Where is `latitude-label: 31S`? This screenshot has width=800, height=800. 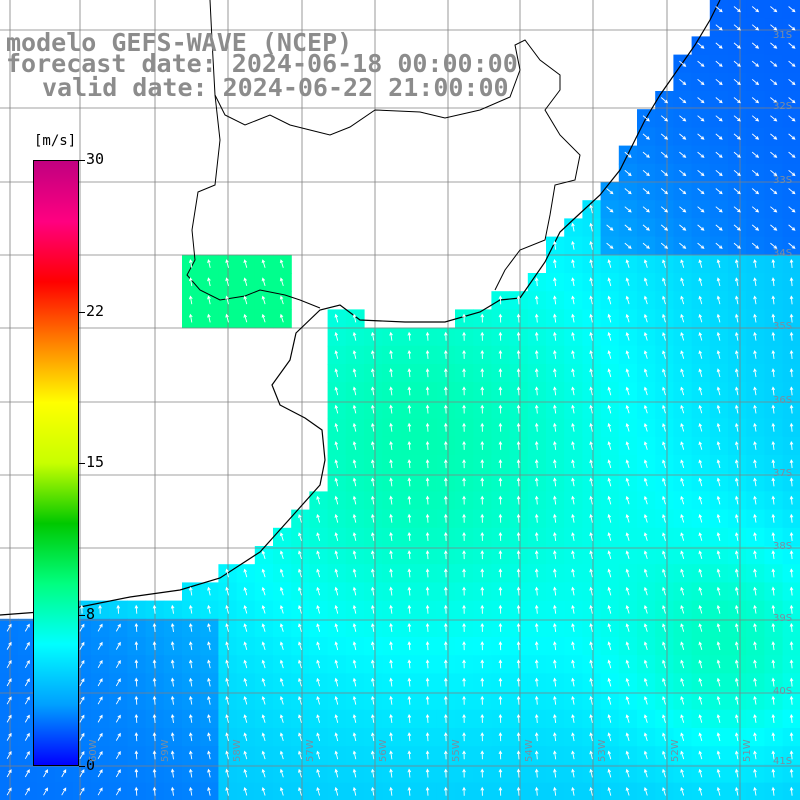
latitude-label: 31S is located at coordinates (783, 35).